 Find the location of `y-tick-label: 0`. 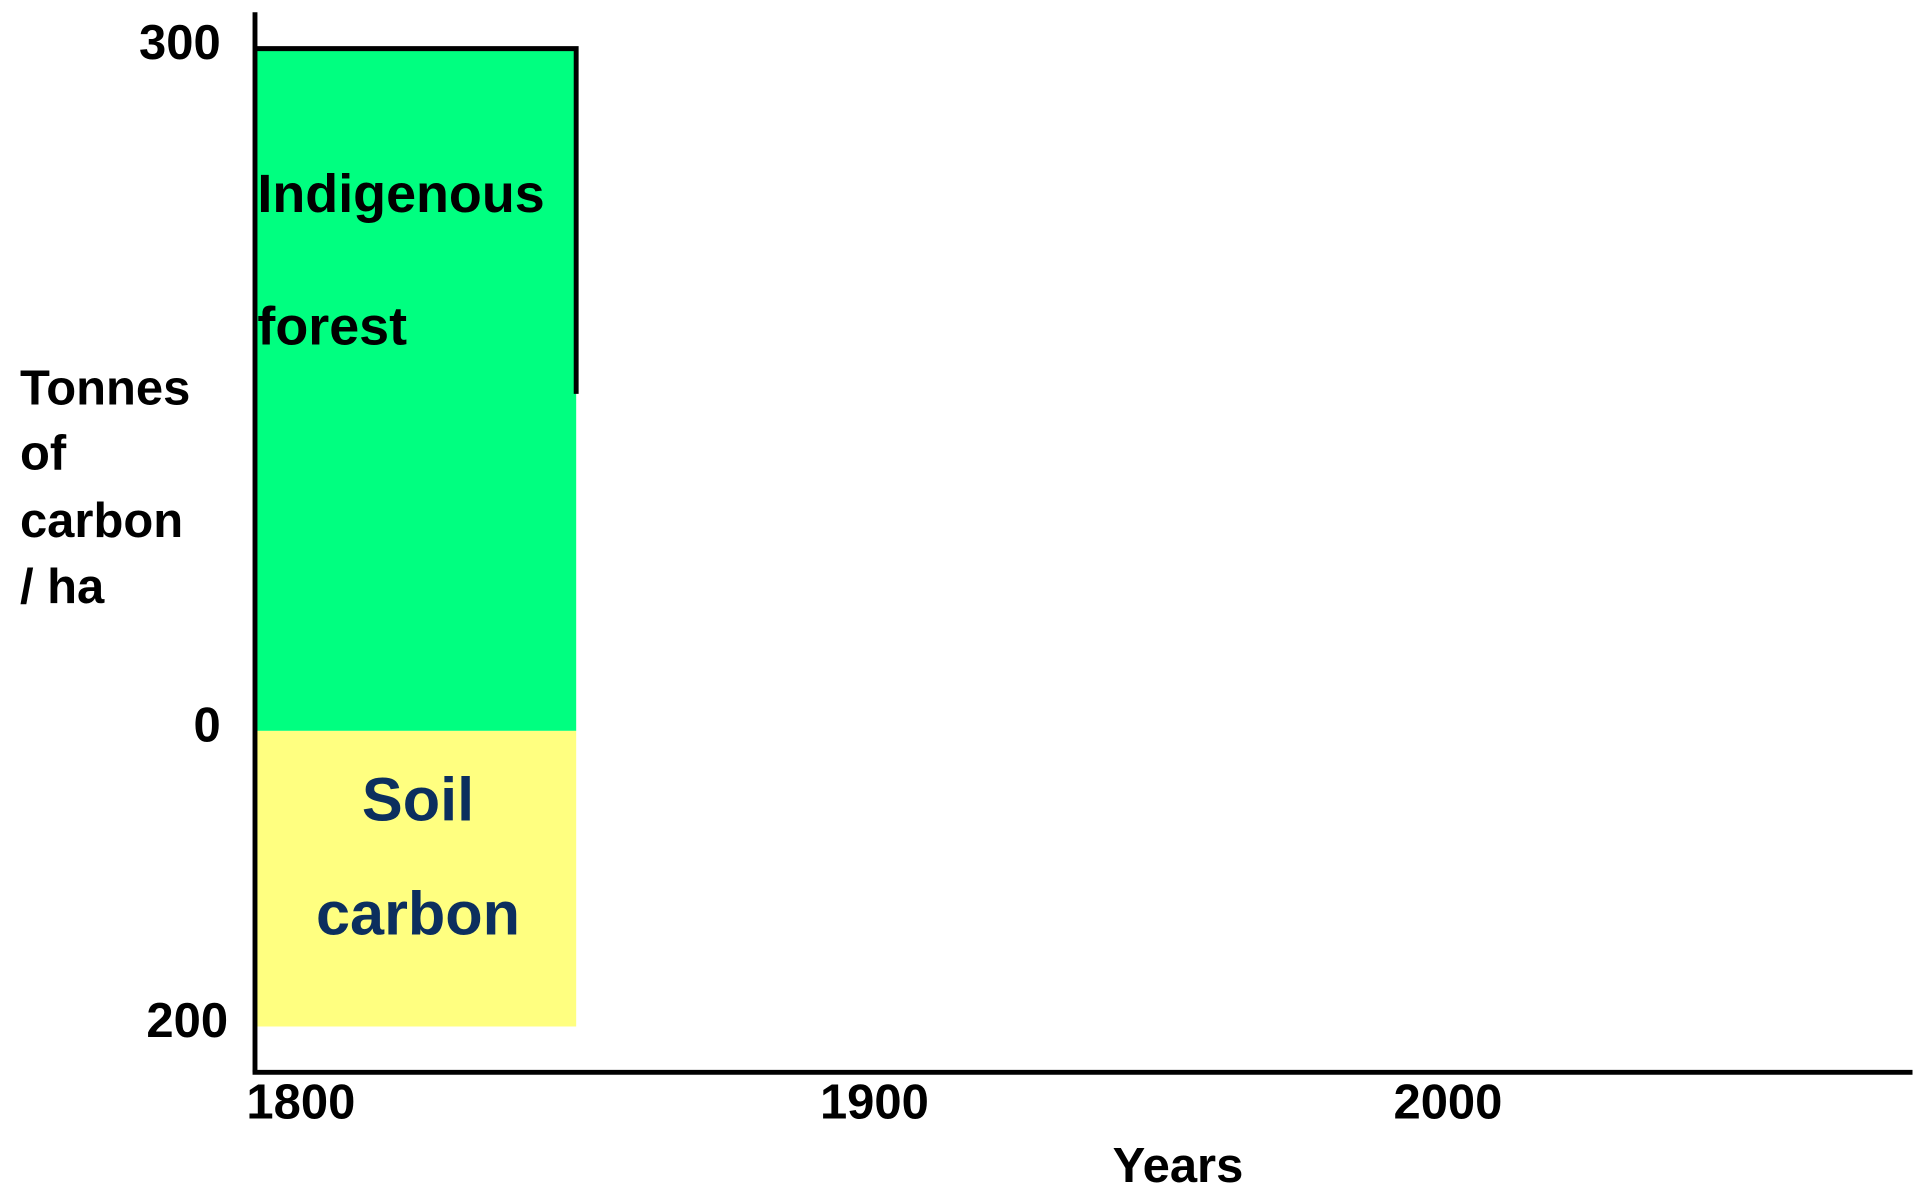

y-tick-label: 0 is located at coordinates (206, 725).